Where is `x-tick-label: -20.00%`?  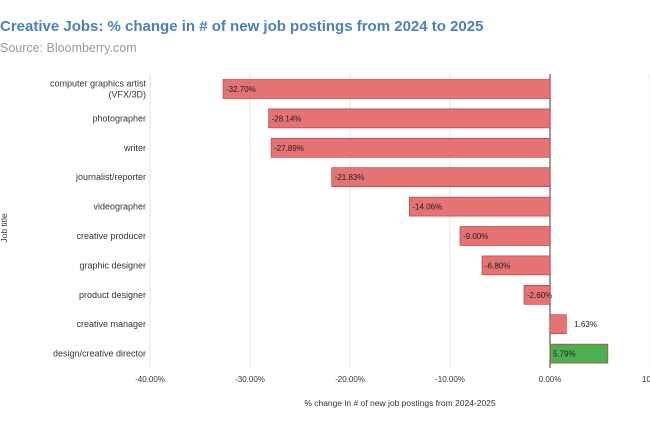
x-tick-label: -20.00% is located at coordinates (350, 379).